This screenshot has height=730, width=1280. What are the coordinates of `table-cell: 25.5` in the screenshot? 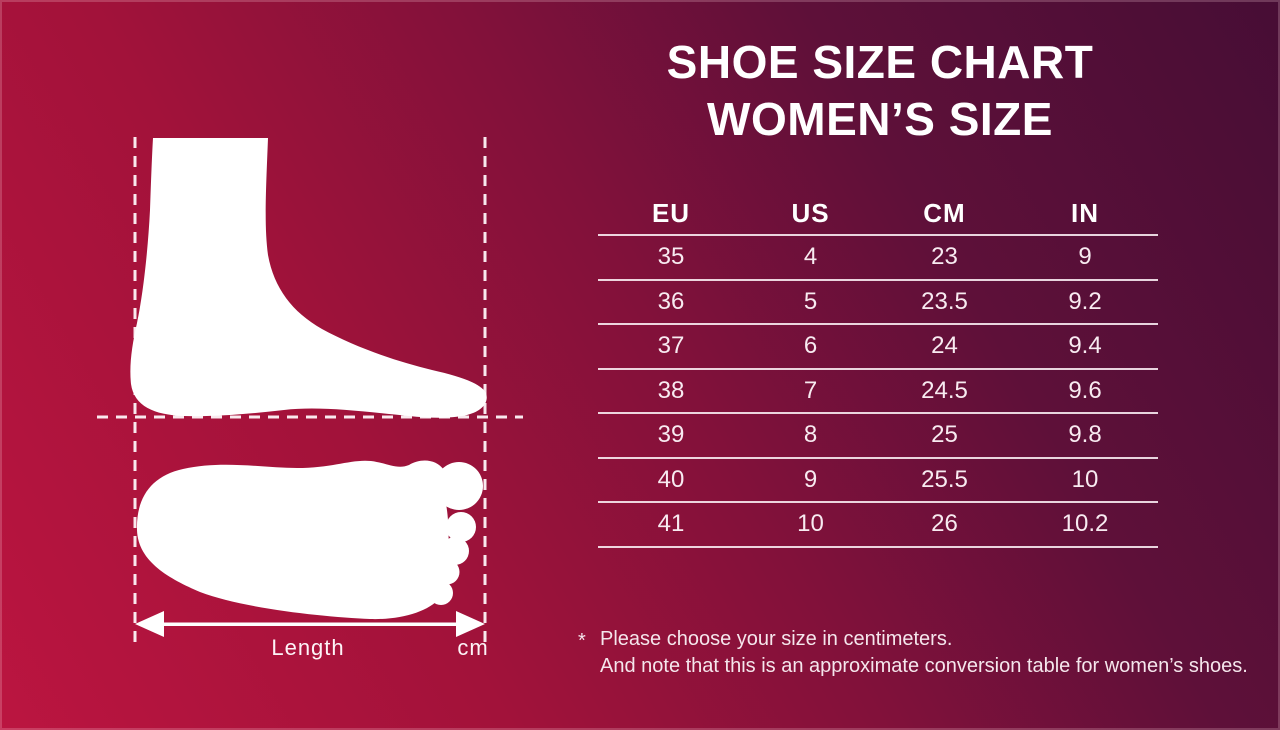 It's located at (944, 479).